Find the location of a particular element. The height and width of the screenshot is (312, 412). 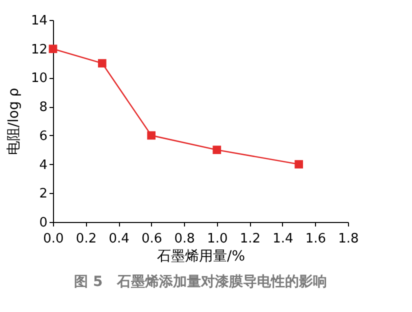

y-tick-label: 0 is located at coordinates (43, 223).